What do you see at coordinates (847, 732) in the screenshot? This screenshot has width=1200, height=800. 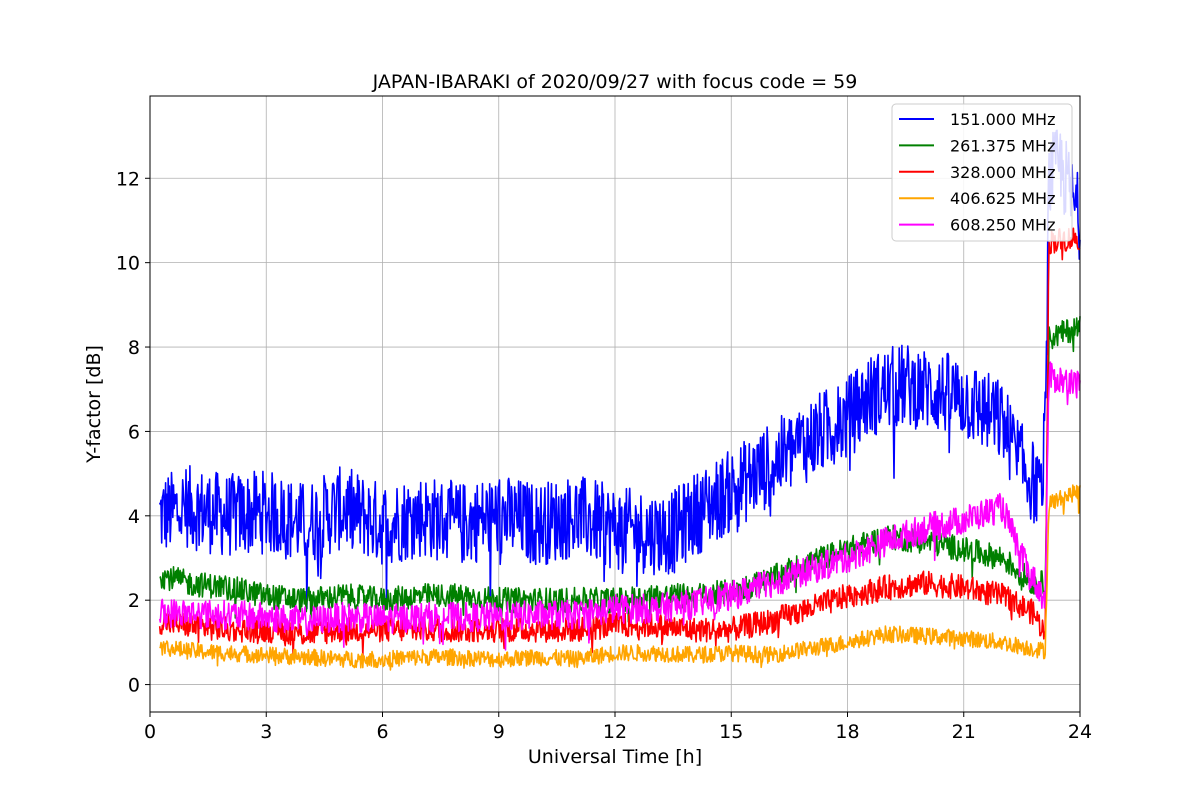 I see `x-tick-label: 18` at bounding box center [847, 732].